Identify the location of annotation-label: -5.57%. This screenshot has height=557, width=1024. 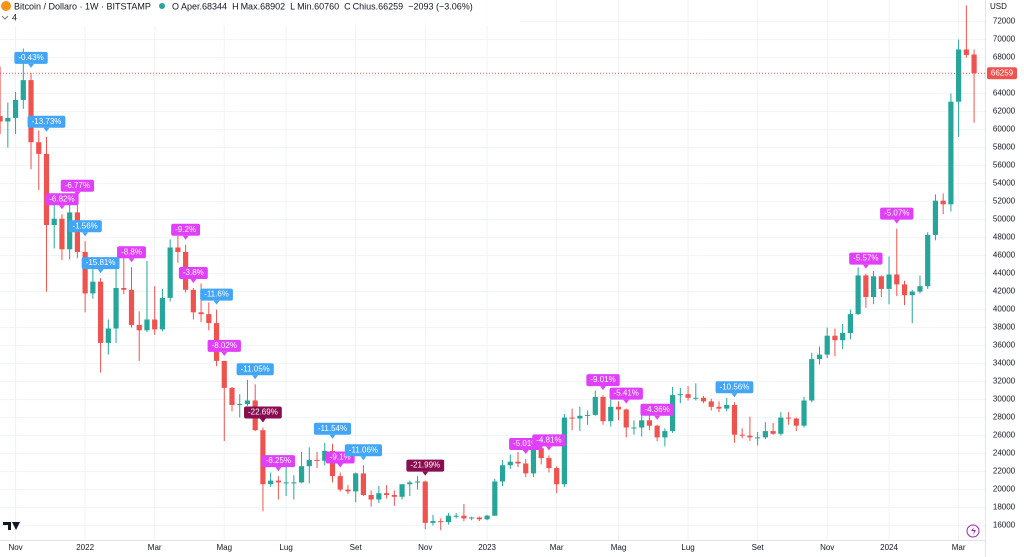
(865, 258).